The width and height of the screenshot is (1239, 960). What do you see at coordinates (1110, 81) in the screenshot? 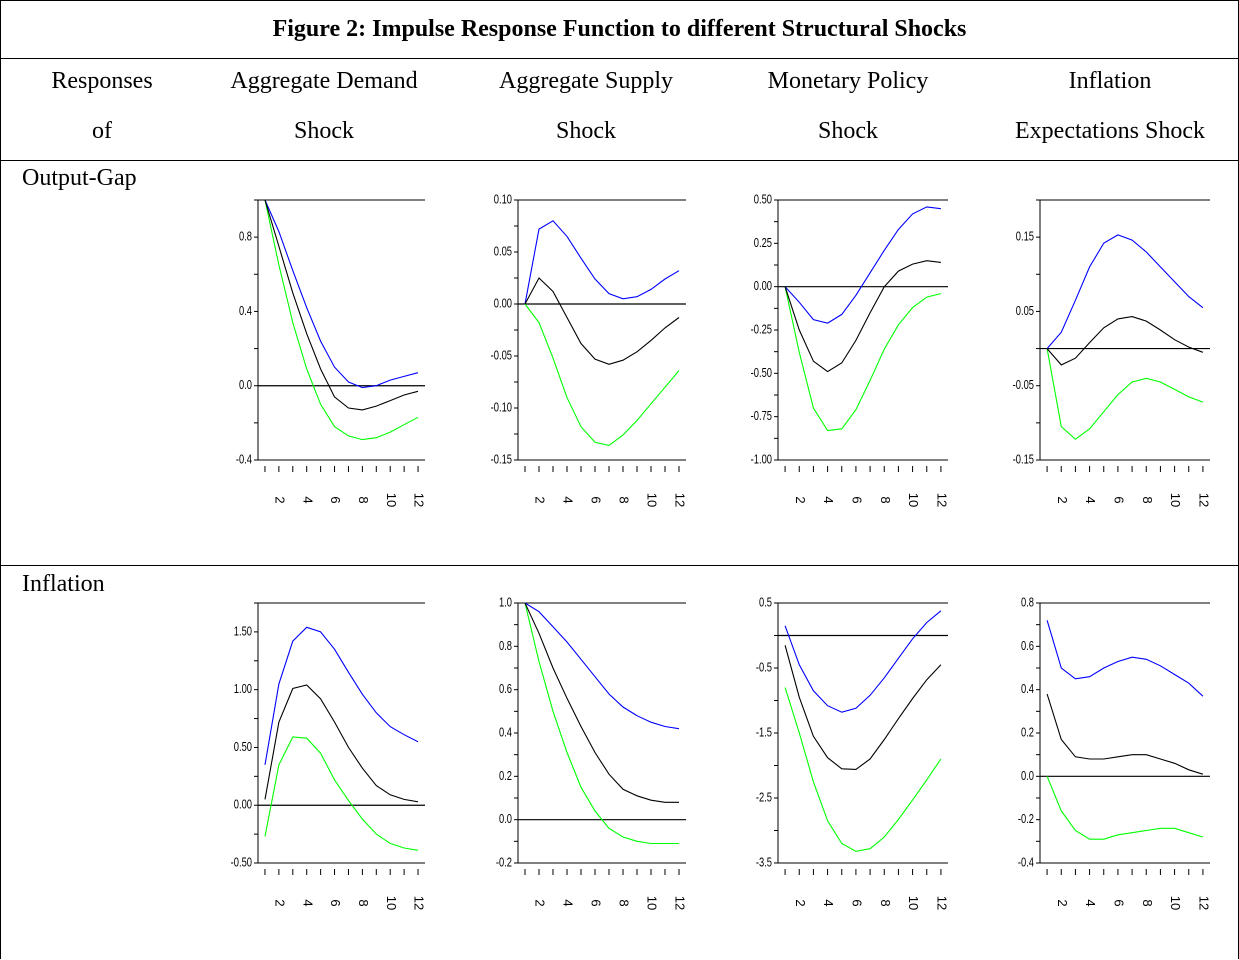
I see `header-col4-line1: Inflation` at bounding box center [1110, 81].